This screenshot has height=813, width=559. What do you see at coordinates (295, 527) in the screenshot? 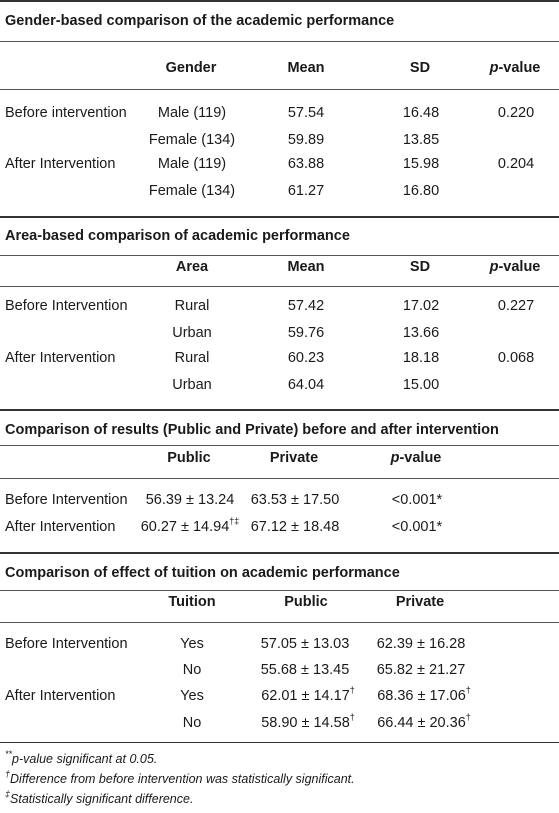
I see `row-private: 67.12 ± 18.48` at bounding box center [295, 527].